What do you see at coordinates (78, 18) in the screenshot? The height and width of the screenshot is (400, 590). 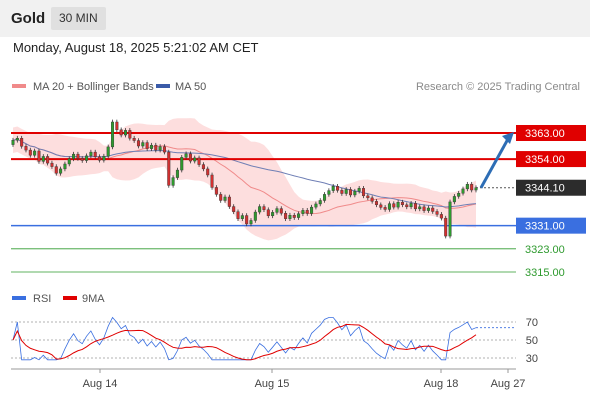 I see `timeframe-badge: 30 MIN` at bounding box center [78, 18].